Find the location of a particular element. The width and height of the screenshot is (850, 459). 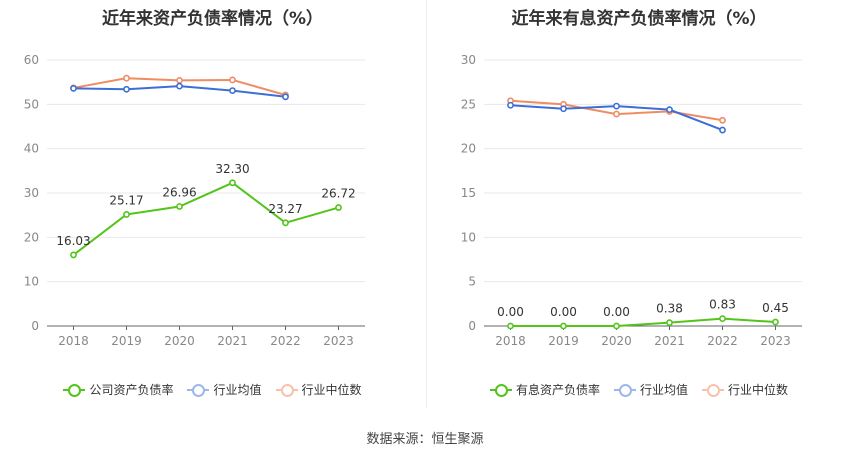

data-label: 26.72 is located at coordinates (338, 194).